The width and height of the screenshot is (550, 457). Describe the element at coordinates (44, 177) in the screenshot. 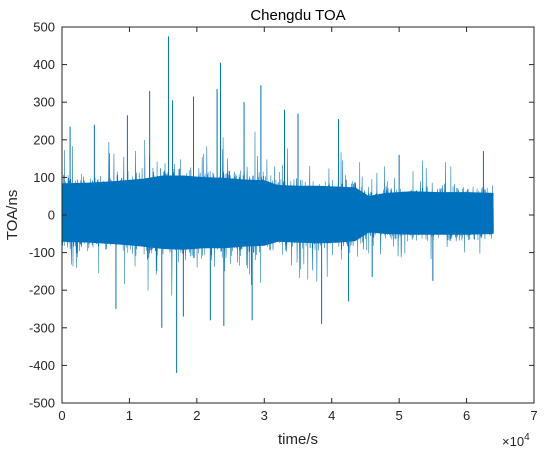

I see `y-tick-label: 100` at that location.